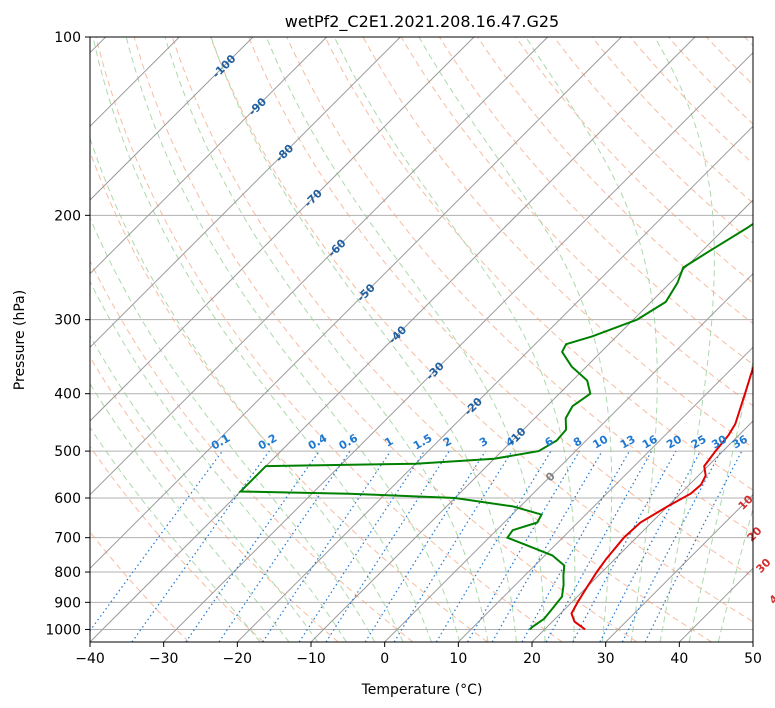 The width and height of the screenshot is (775, 708). What do you see at coordinates (67, 539) in the screenshot?
I see `y-tick-label: 700` at bounding box center [67, 539].